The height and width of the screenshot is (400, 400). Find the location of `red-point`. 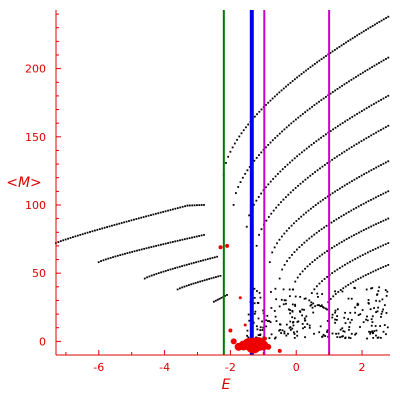

red-point is located at coordinates (240, 298).